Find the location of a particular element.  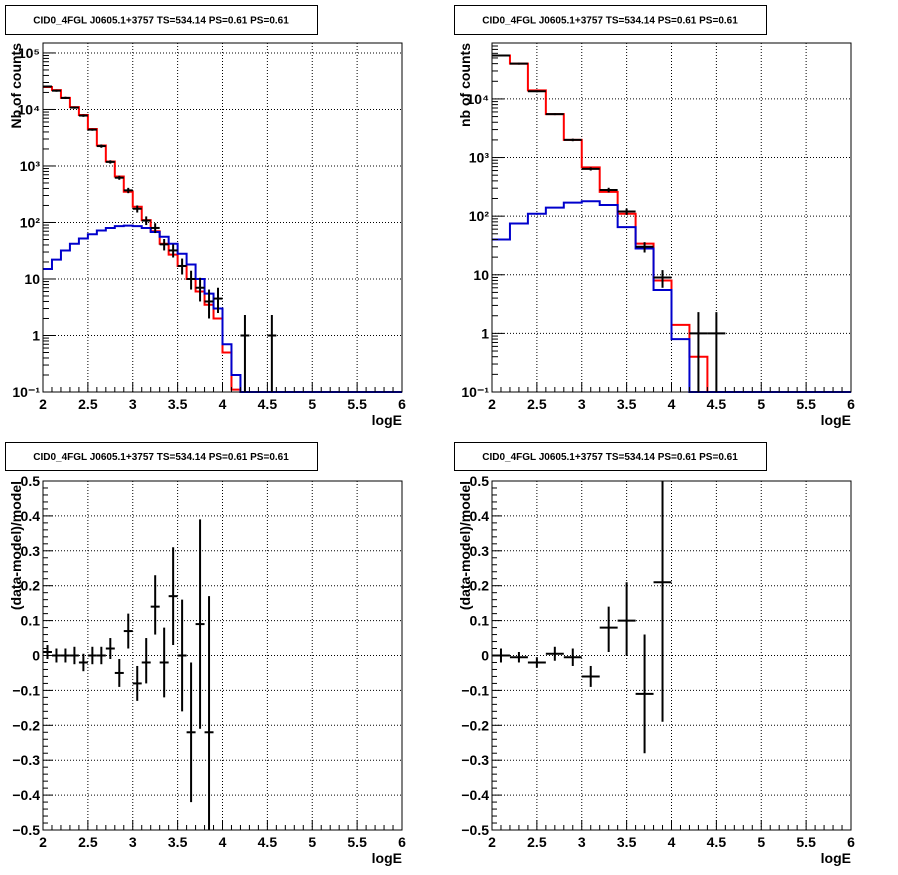

series-residuals is located at coordinates (582, 617).